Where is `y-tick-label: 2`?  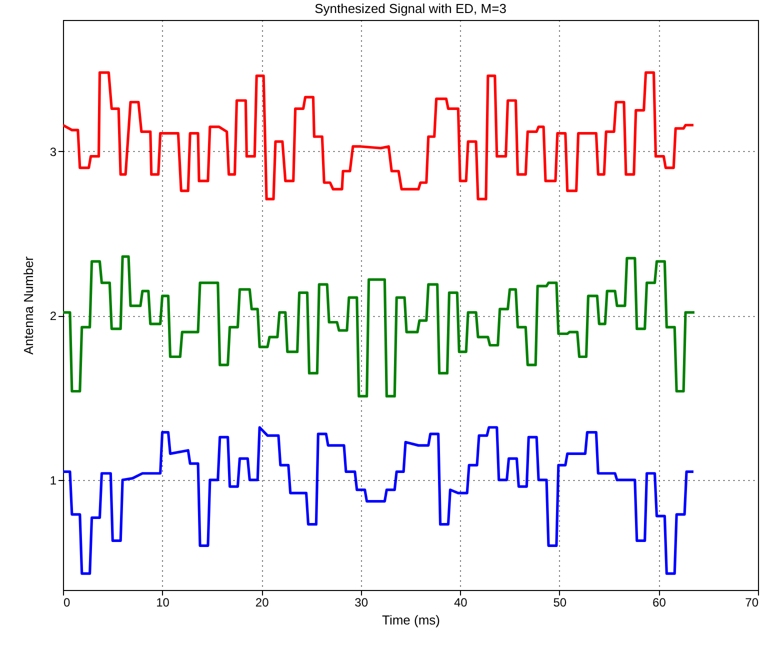 y-tick-label: 2 is located at coordinates (53, 316).